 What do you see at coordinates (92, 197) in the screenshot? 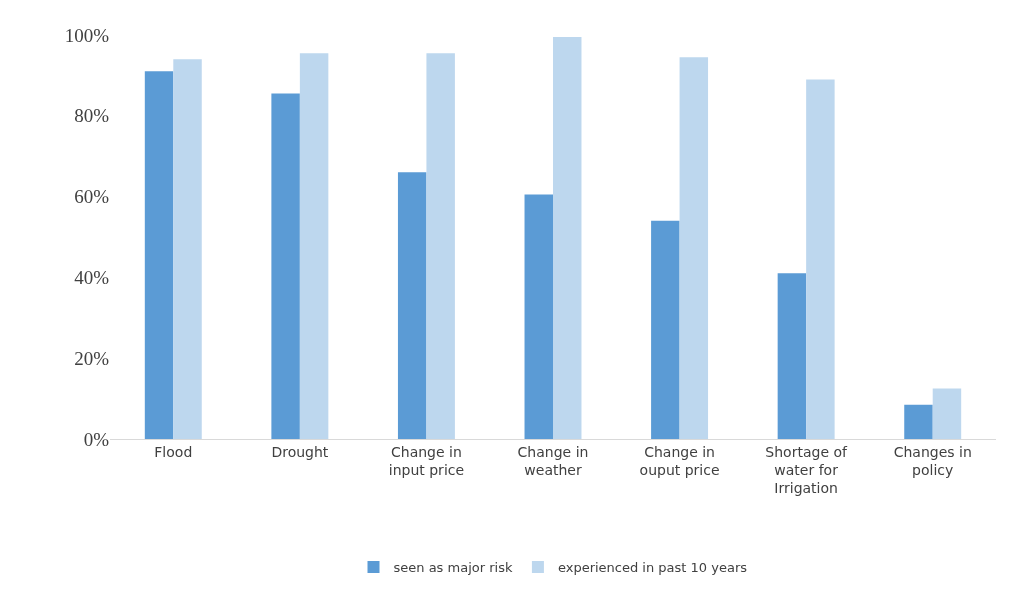
I see `y-tick-label: 60%` at bounding box center [92, 197].